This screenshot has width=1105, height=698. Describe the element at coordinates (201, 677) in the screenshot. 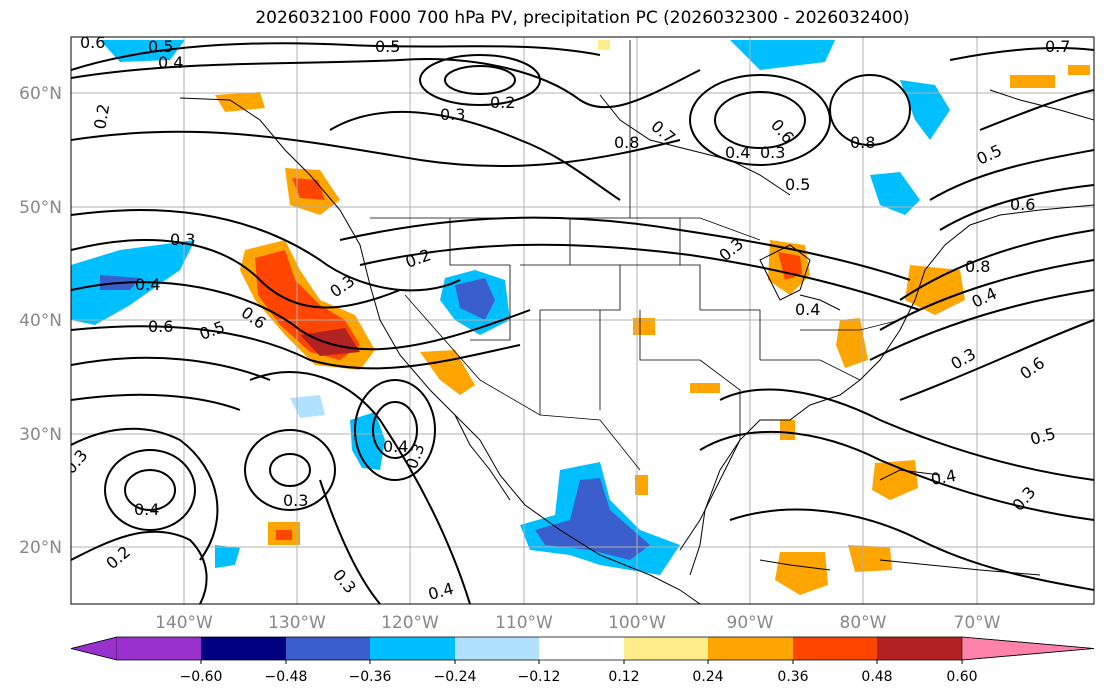

I see `colorbar-tick: −0.60` at that location.